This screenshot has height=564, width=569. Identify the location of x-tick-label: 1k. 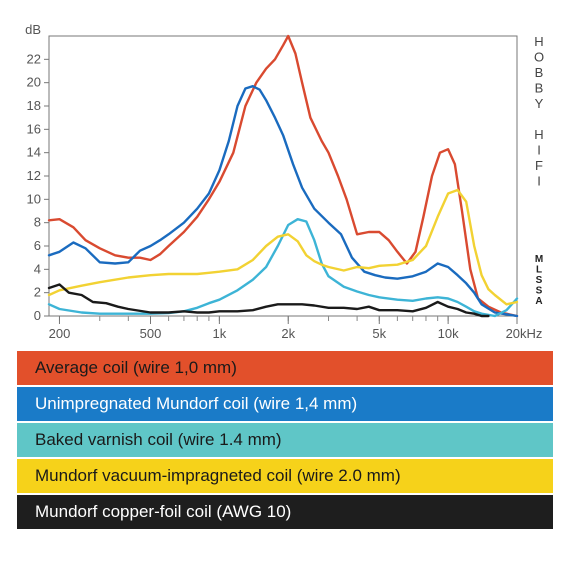
(220, 333).